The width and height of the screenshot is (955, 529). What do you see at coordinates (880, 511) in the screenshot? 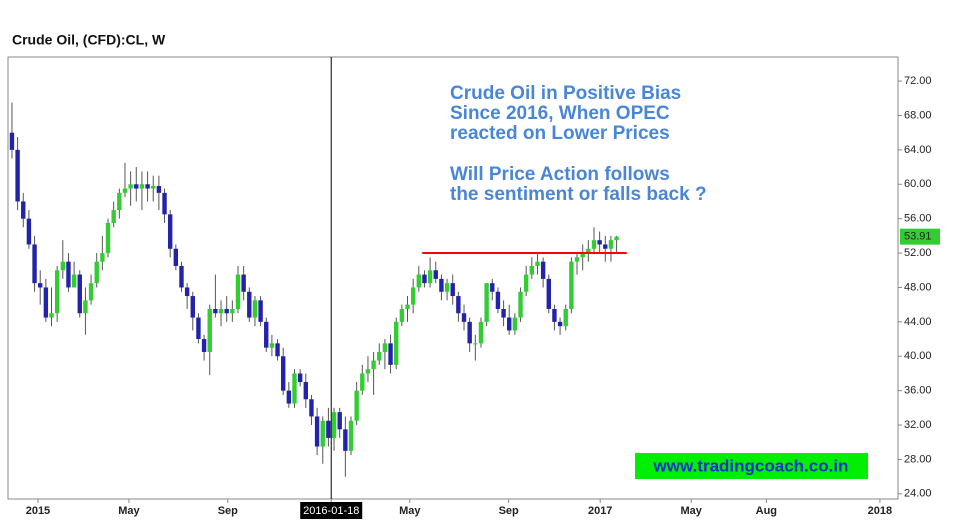
I see `x-tick-label: 2018` at bounding box center [880, 511].